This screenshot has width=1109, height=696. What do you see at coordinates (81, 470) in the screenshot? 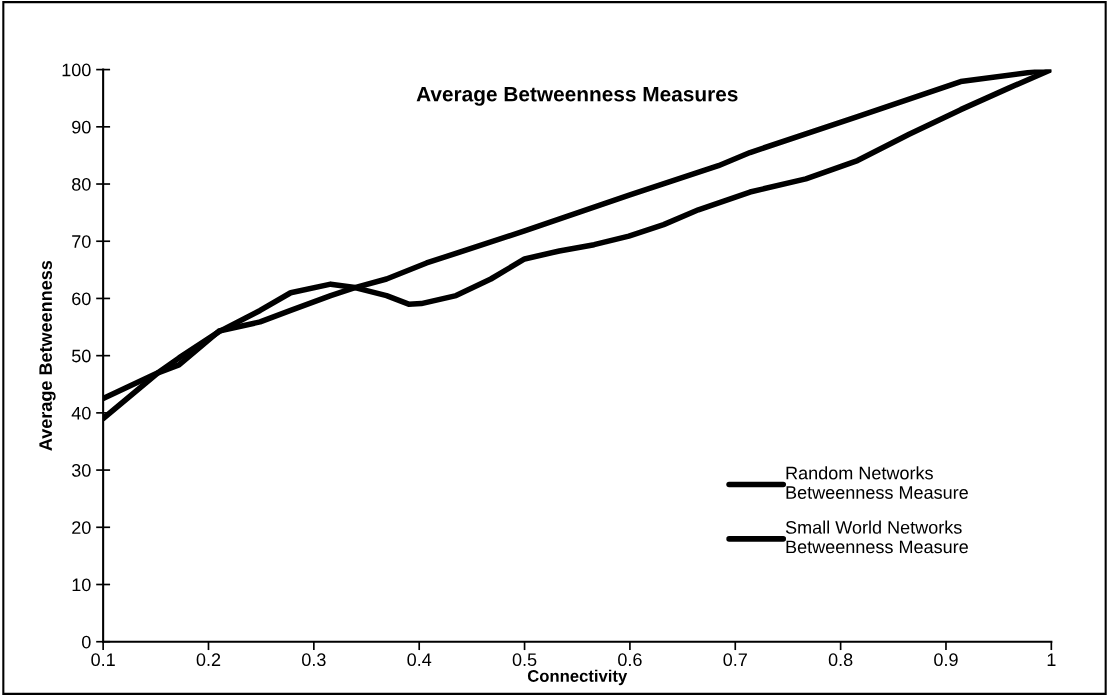
I see `y-tick-label: 30` at bounding box center [81, 470].